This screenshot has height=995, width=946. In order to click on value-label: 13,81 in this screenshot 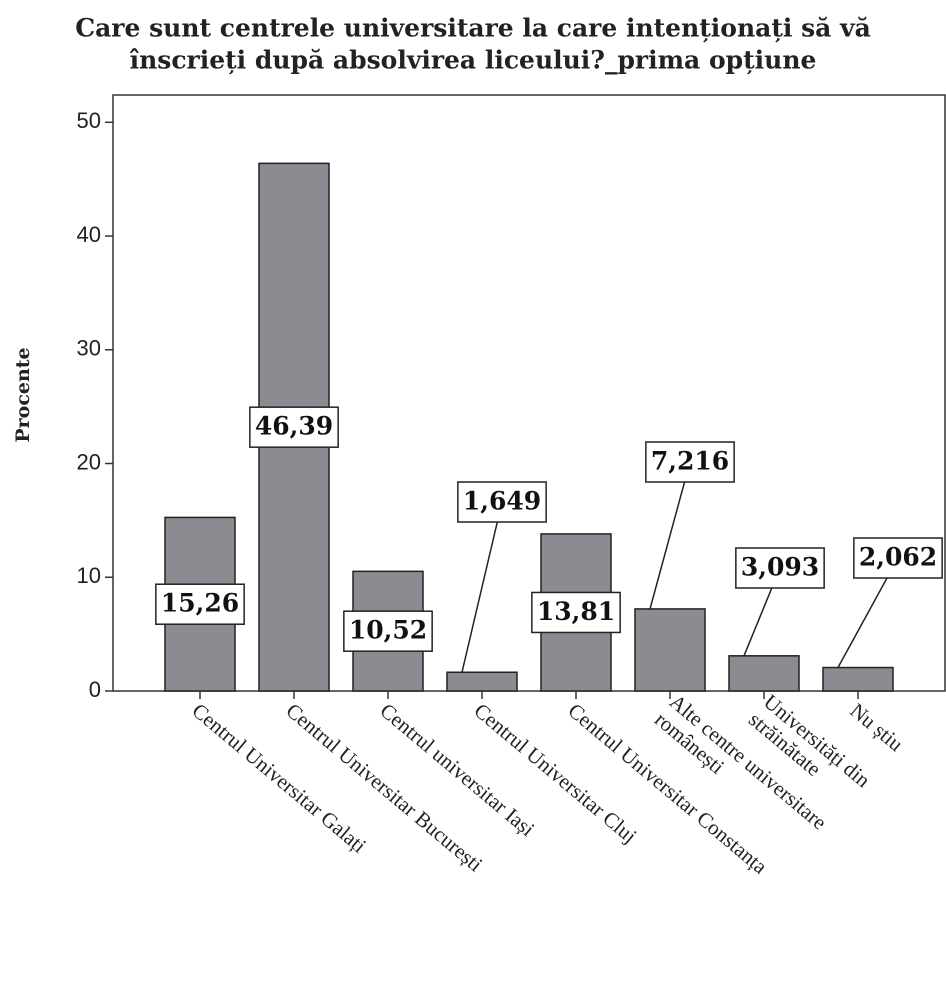, I will do `click(576, 611)`.